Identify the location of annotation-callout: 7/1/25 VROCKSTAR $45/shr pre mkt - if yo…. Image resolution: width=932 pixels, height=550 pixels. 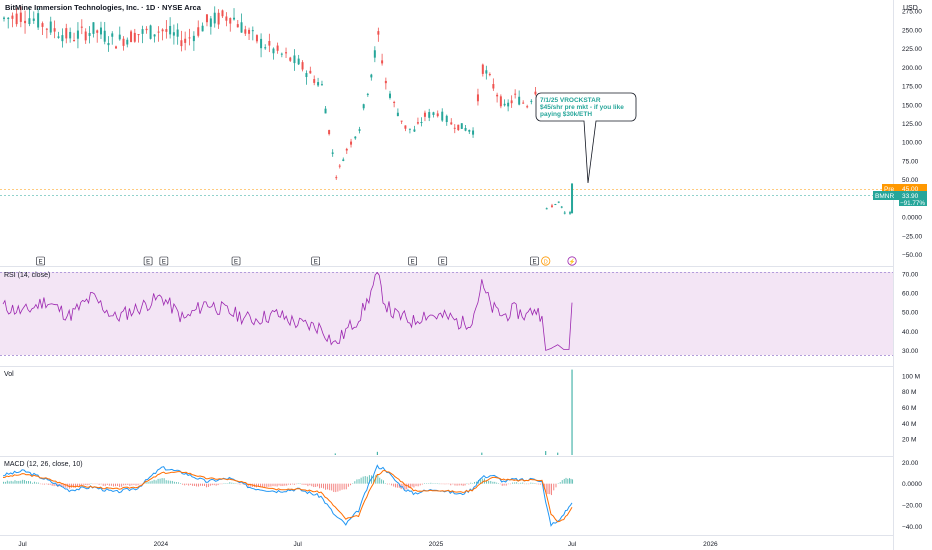
(586, 138).